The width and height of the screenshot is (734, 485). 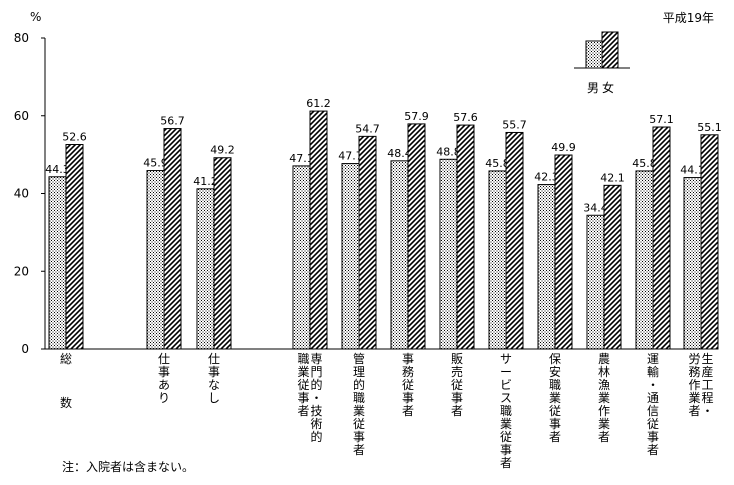 I want to click on category-label-9: 農林漁業作業者, so click(x=604, y=398).